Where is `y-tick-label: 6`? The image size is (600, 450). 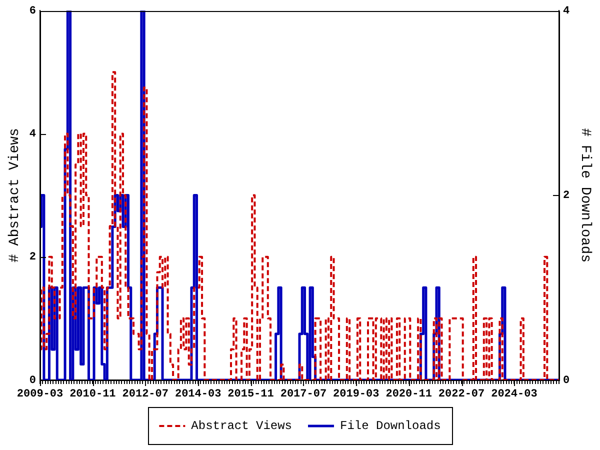
y-tick-label: 6 is located at coordinates (32, 11).